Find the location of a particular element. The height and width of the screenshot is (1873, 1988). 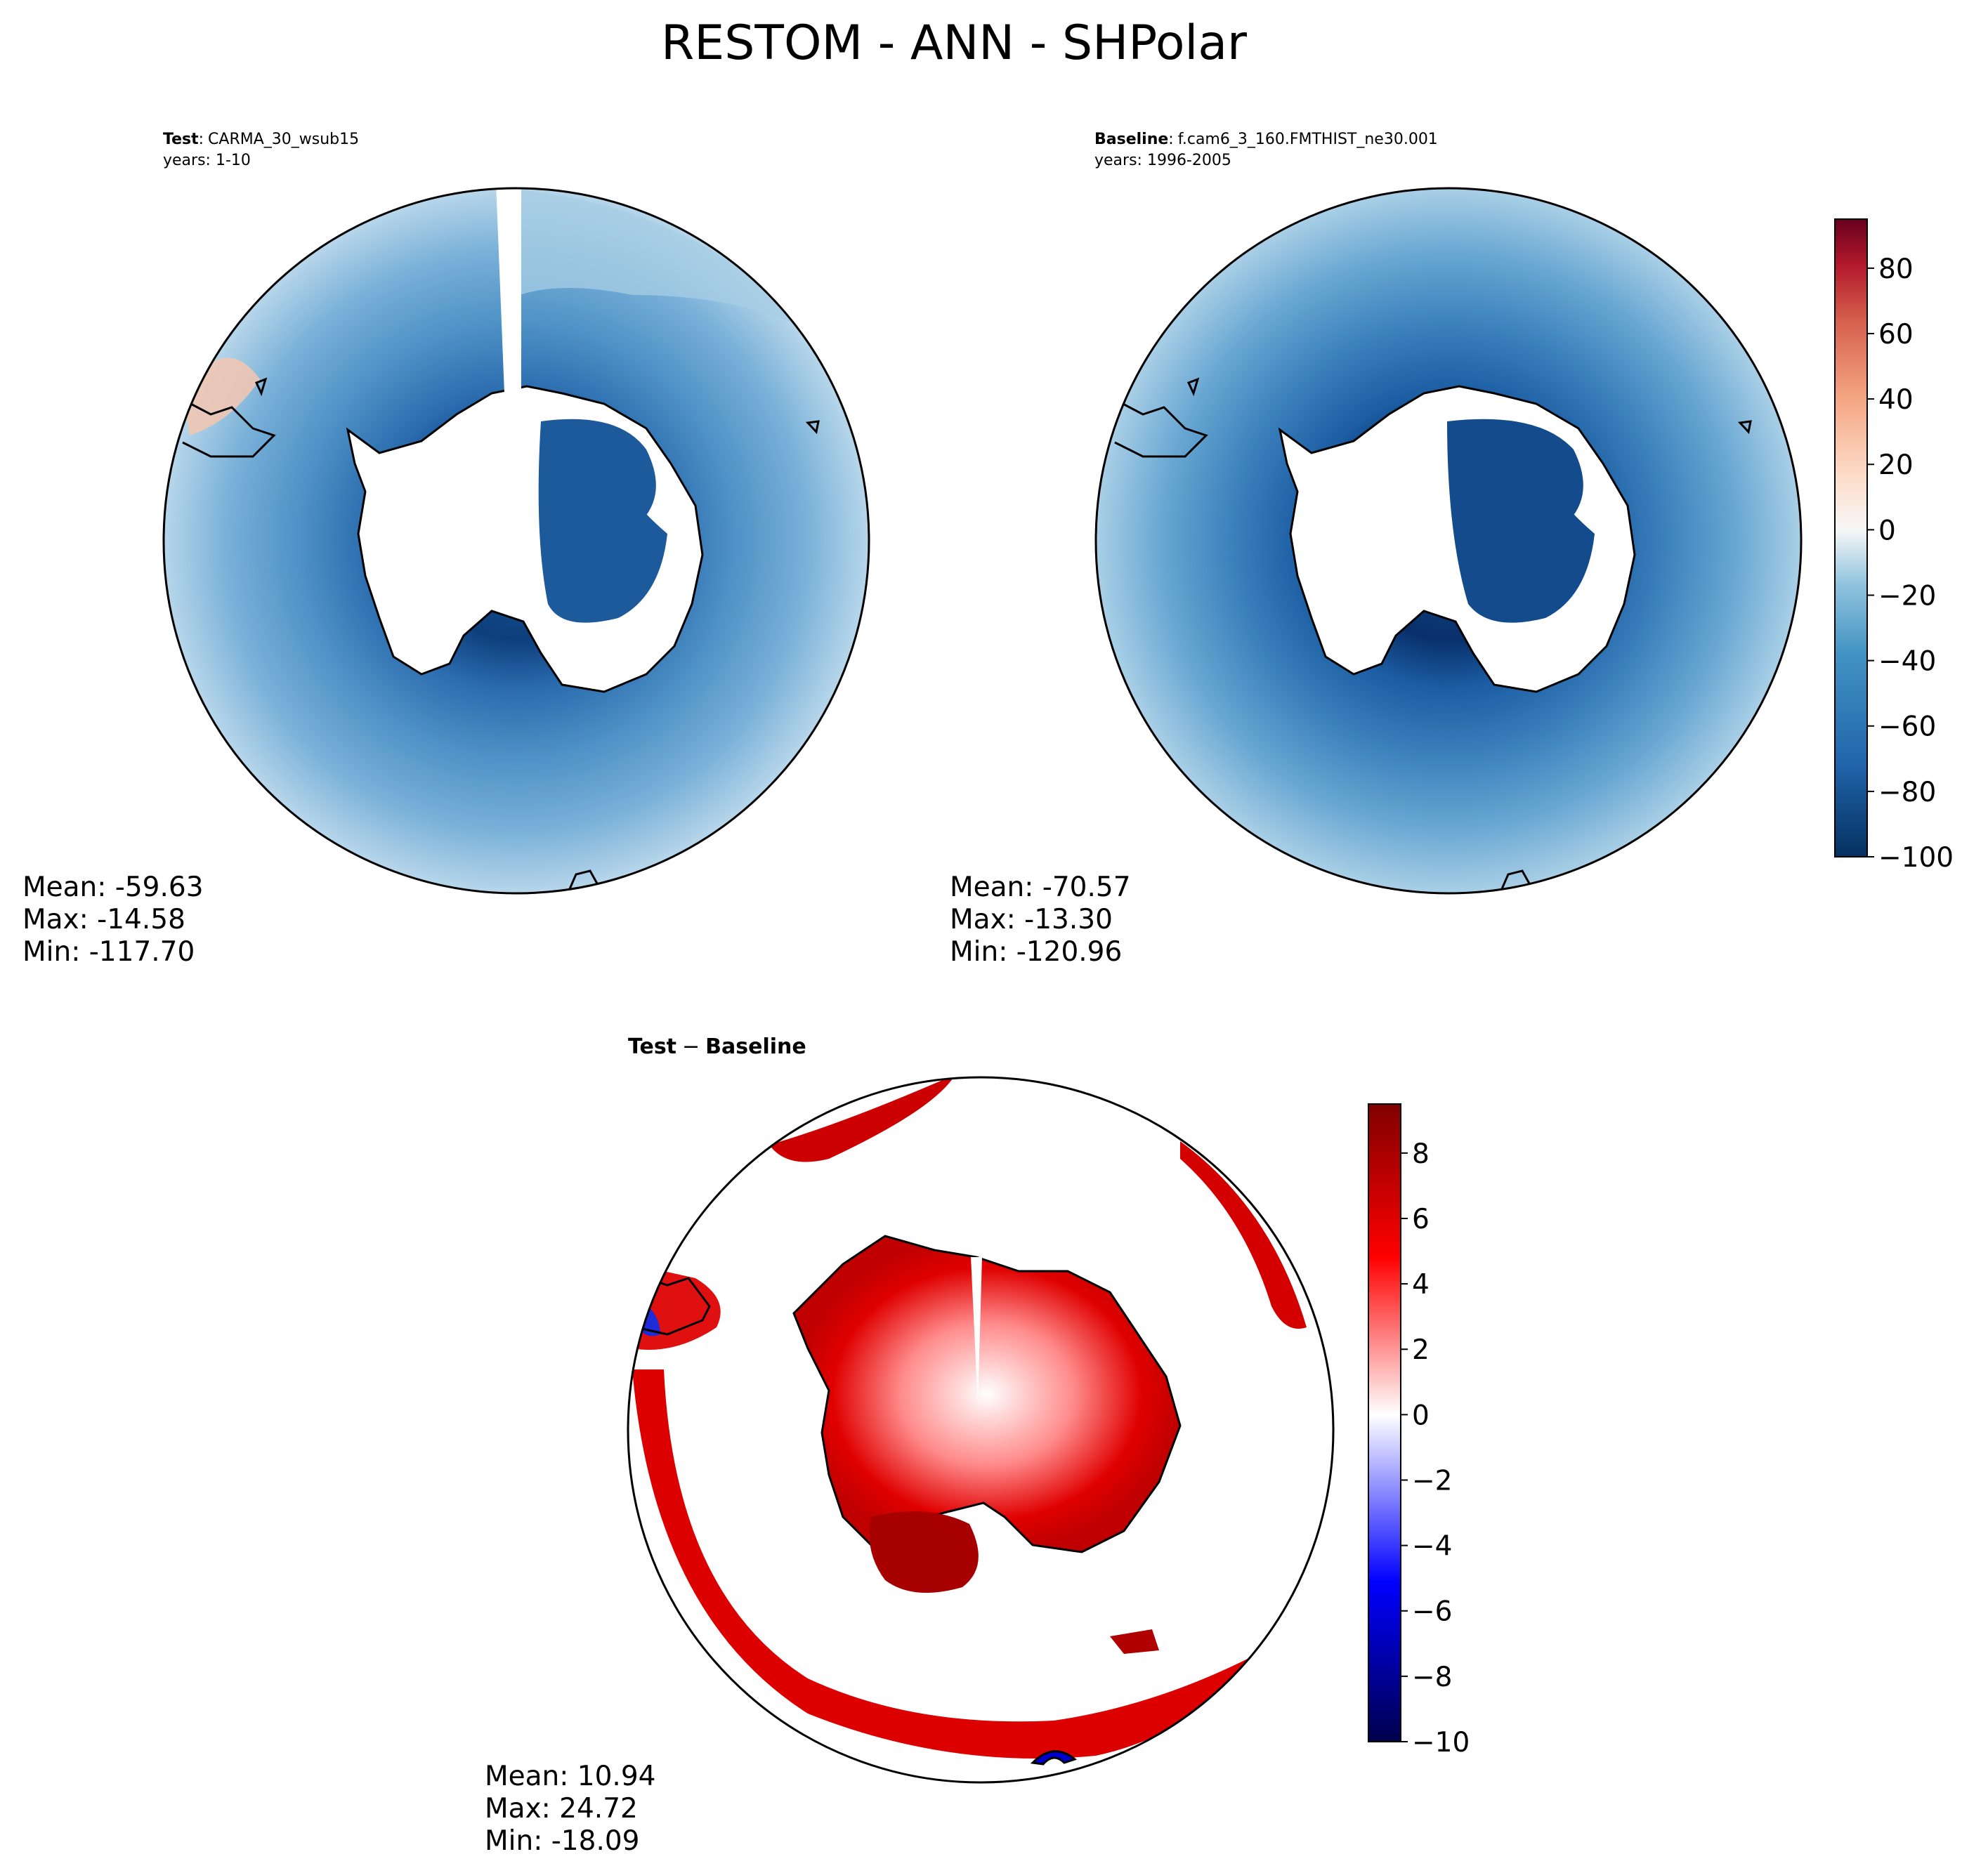

diff-right-arc is located at coordinates (1243, 1235).